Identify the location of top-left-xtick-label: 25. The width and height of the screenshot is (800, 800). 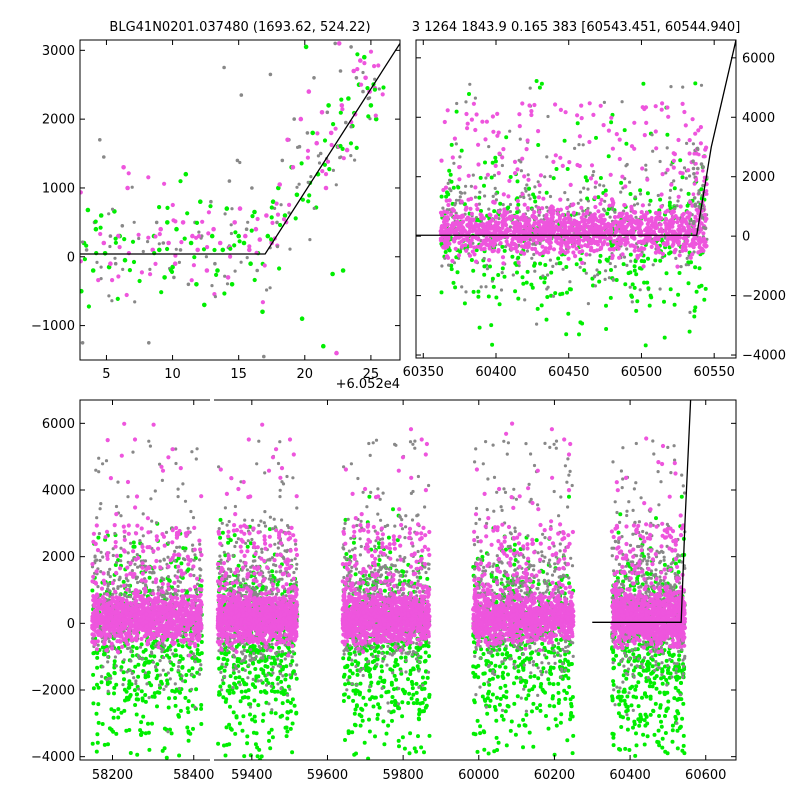
(371, 374).